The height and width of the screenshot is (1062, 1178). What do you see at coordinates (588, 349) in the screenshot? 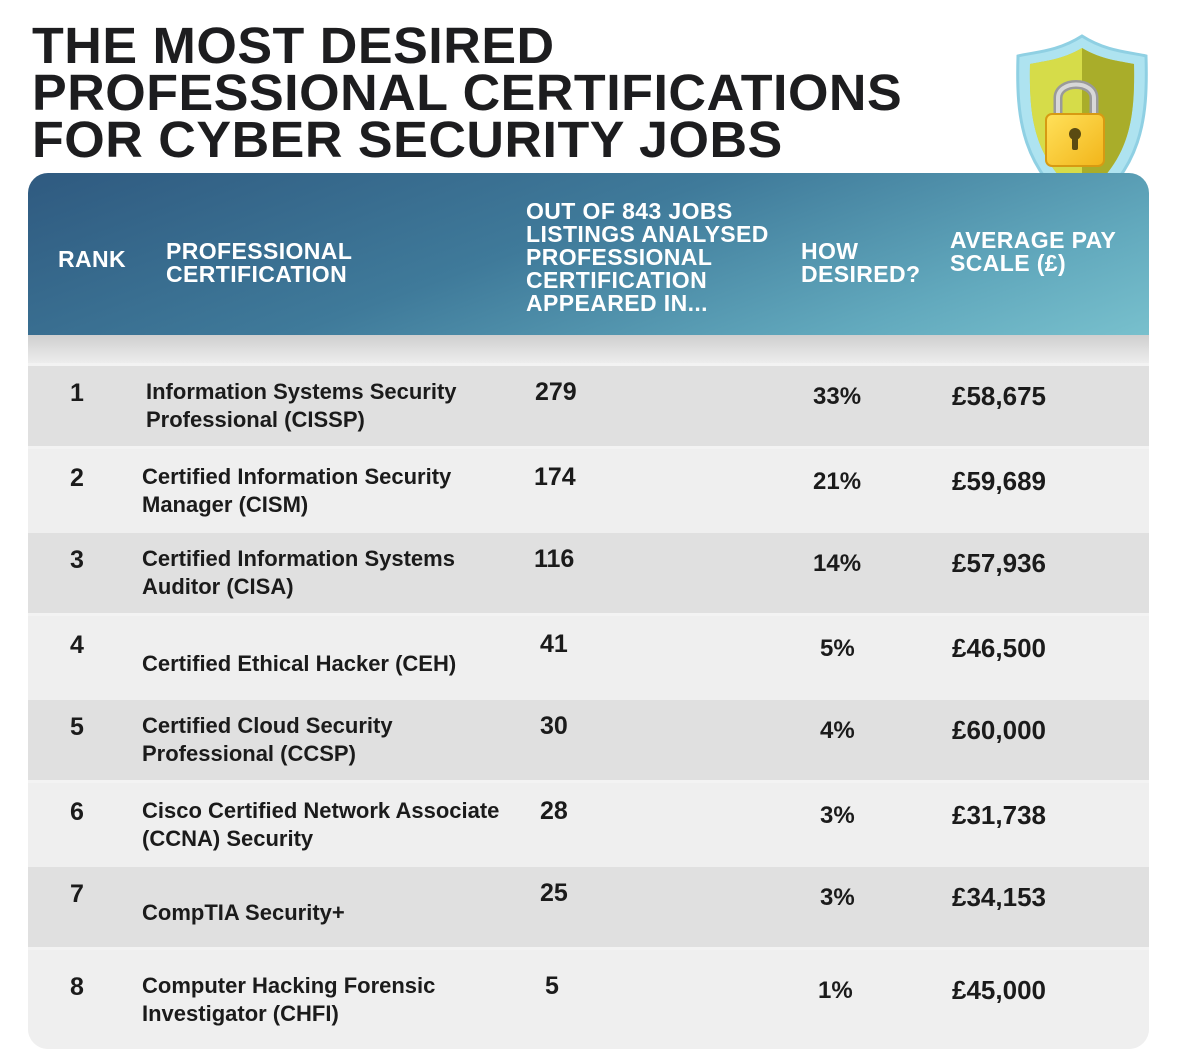
I see `header-divider` at bounding box center [588, 349].